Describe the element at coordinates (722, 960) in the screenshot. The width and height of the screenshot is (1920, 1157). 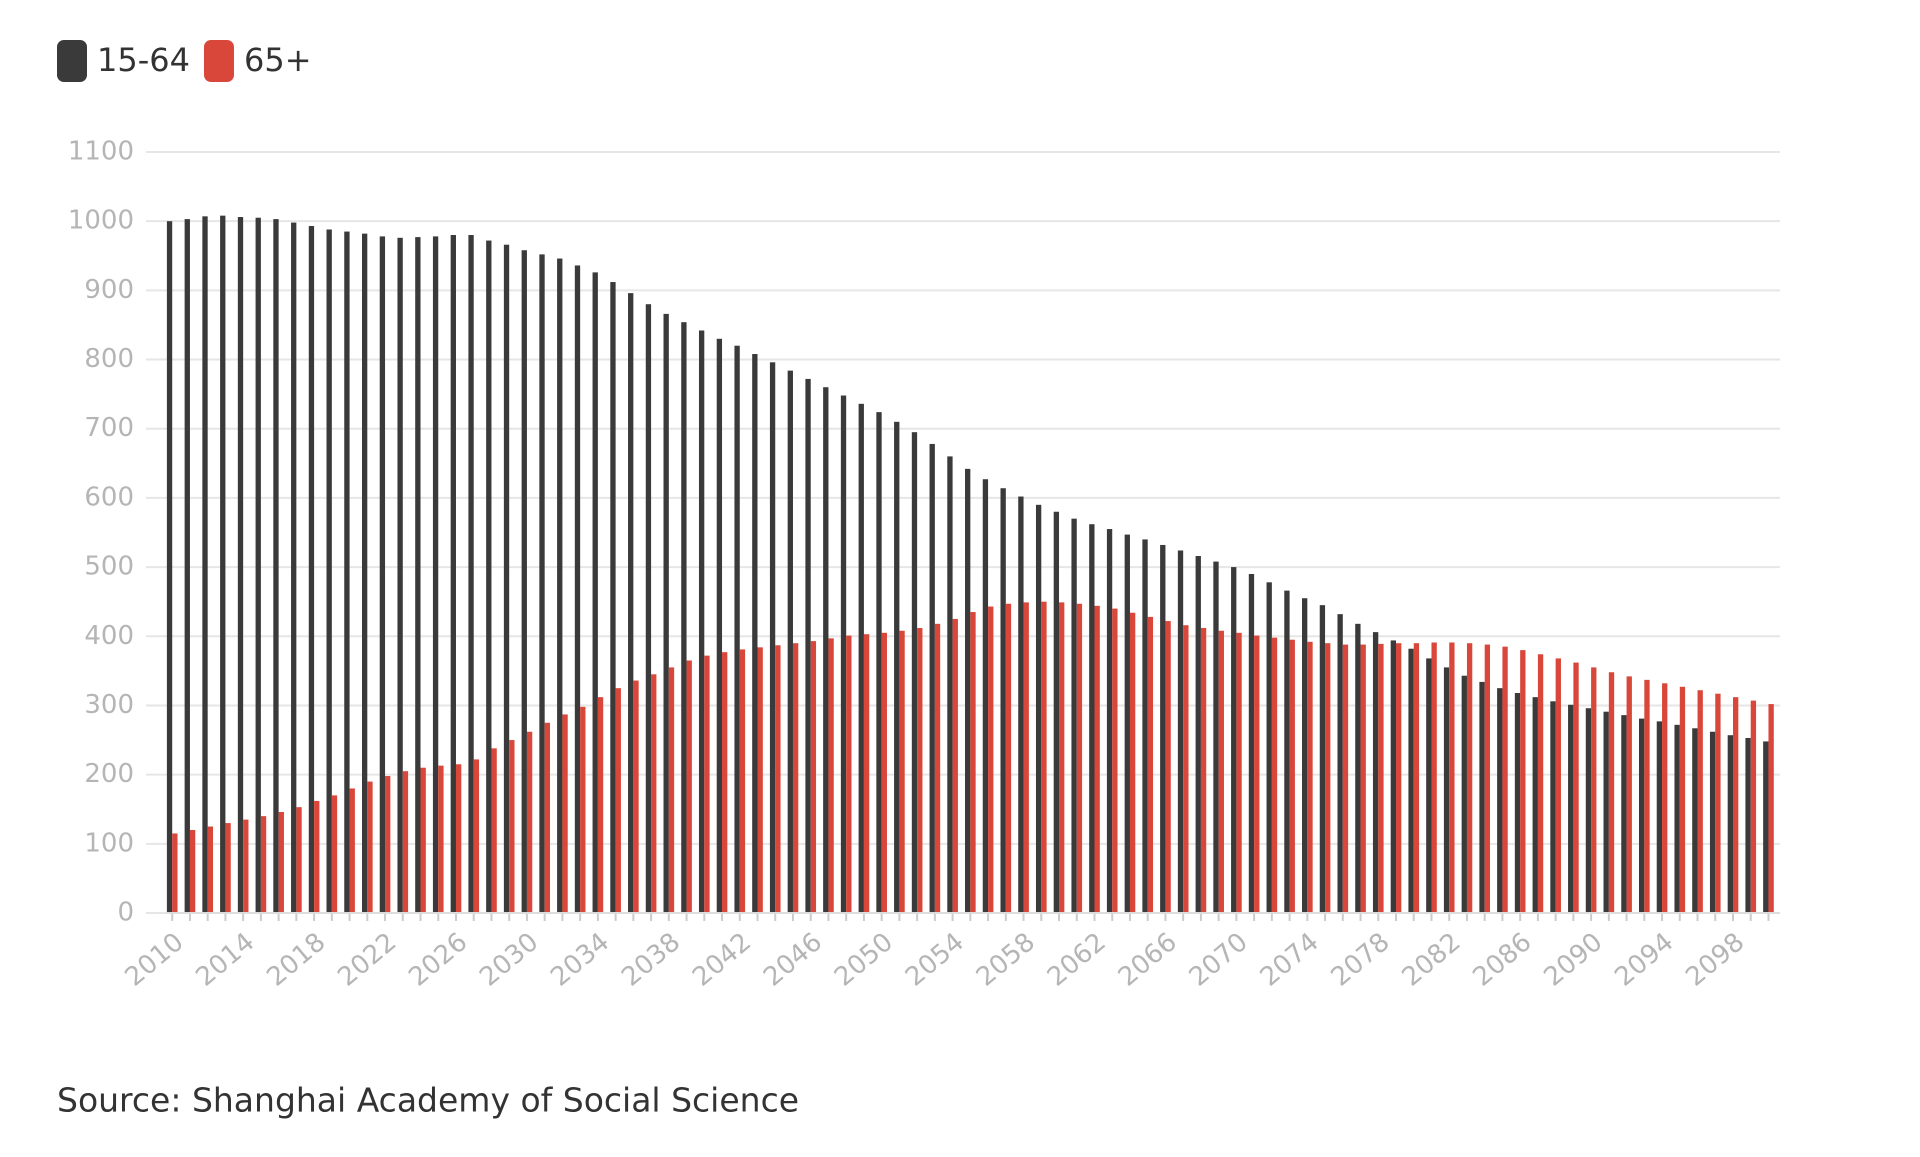
I see `x-tick-label: 2042` at that location.